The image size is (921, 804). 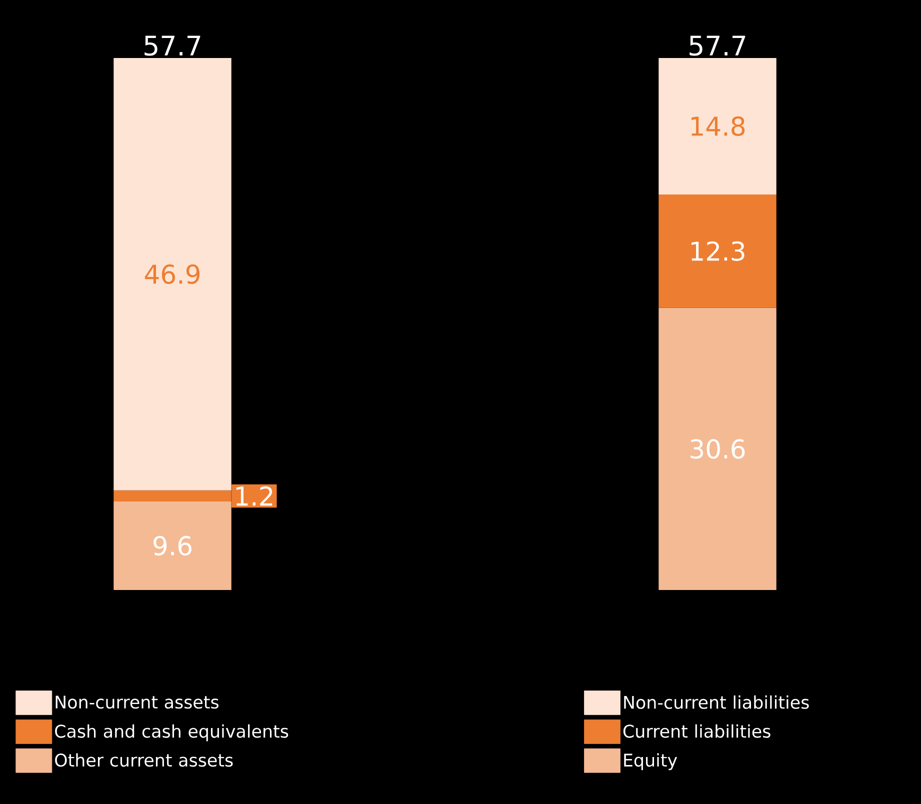 What do you see at coordinates (717, 449) in the screenshot?
I see `data-label: 30.6` at bounding box center [717, 449].